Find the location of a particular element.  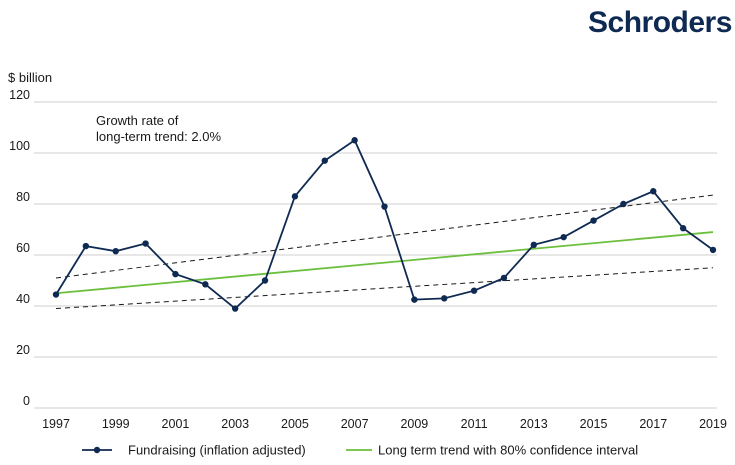

x-tick-label-2013: 2013 is located at coordinates (534, 424).